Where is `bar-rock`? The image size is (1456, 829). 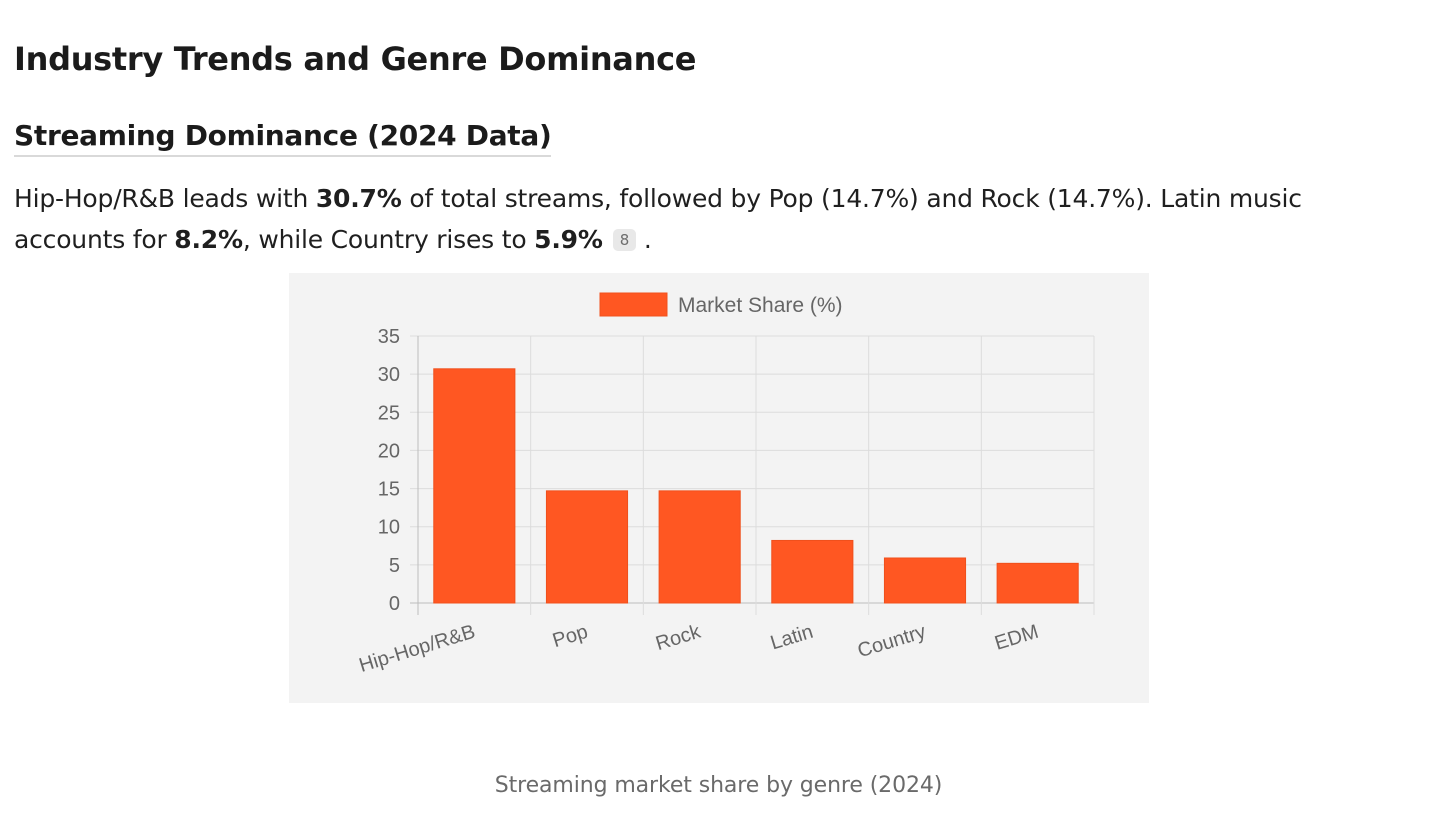
bar-rock is located at coordinates (699, 547).